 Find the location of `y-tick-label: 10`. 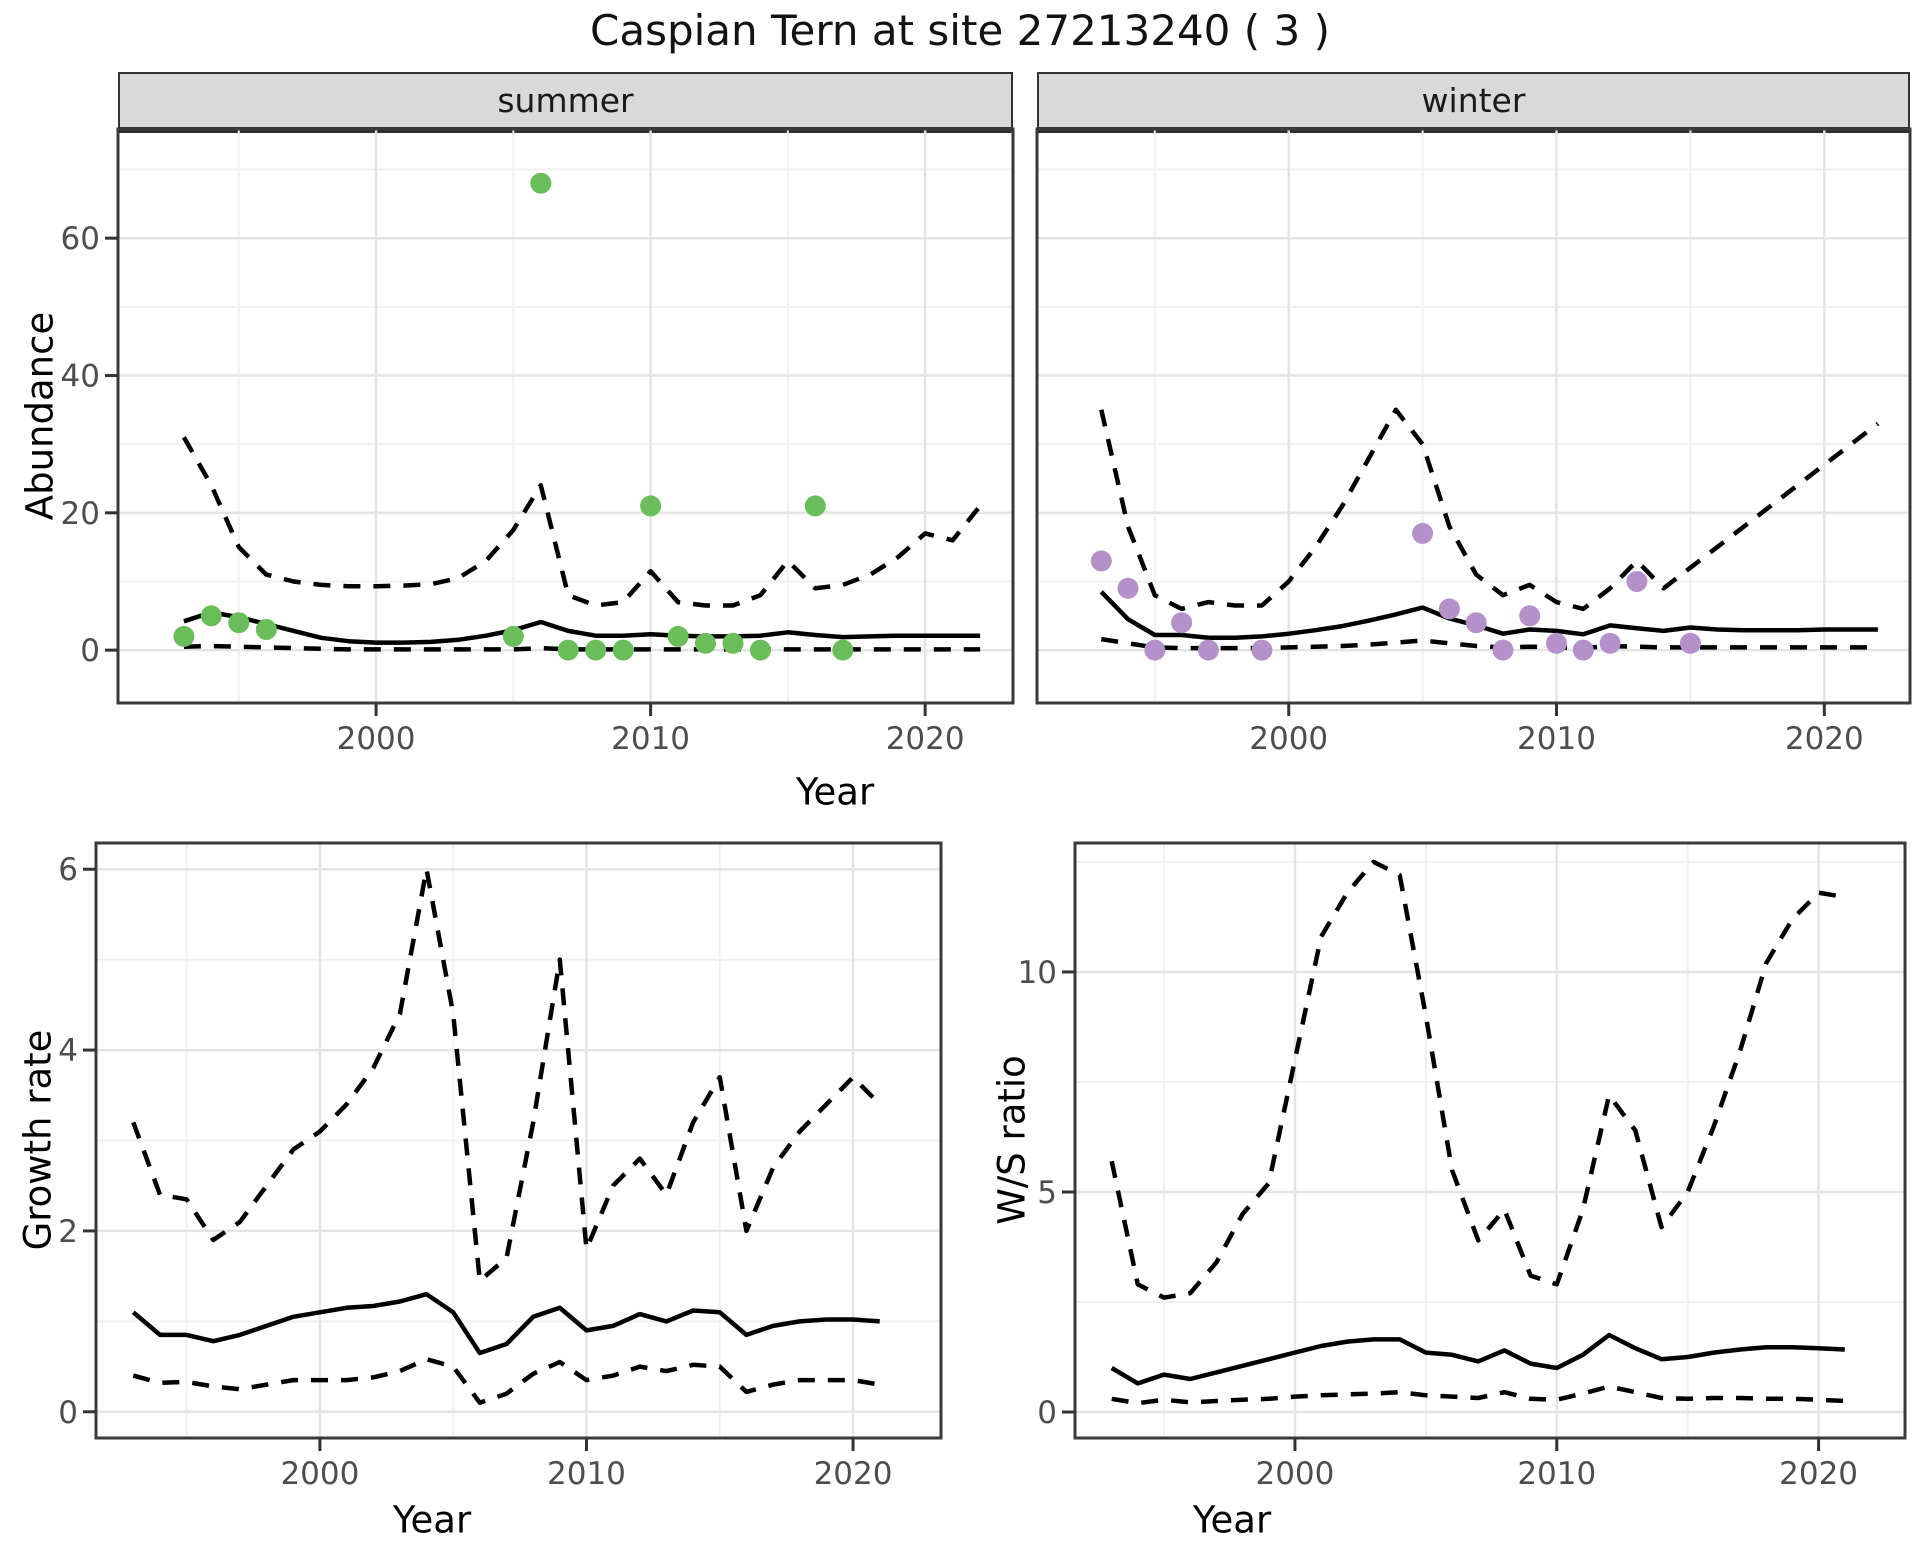

y-tick-label: 10 is located at coordinates (1037, 973).